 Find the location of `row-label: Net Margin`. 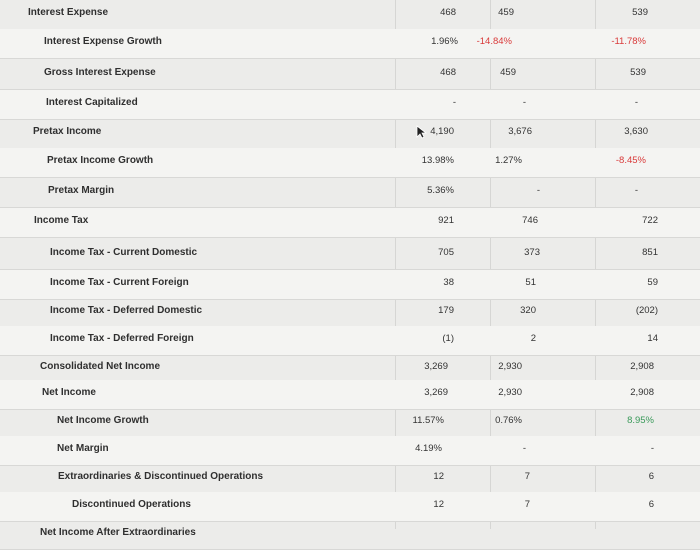

row-label: Net Margin is located at coordinates (83, 448).